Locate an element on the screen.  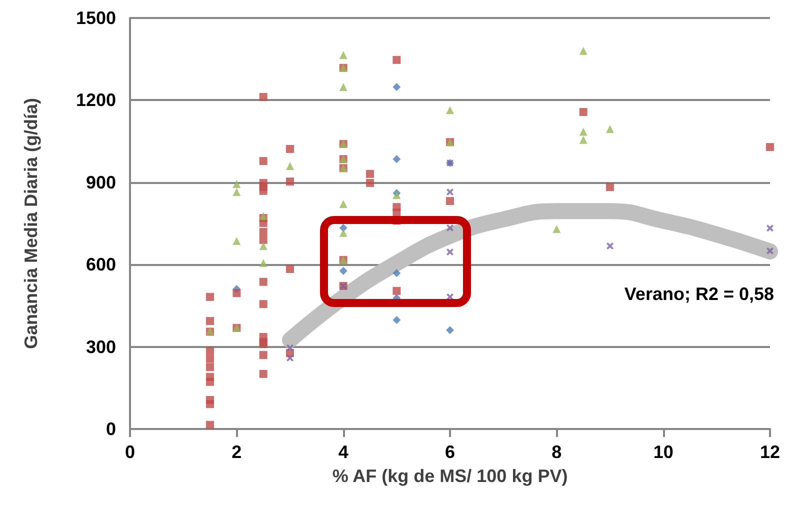
y-axis-title: Ganancia Media Diaria (g/día) is located at coordinates (31, 224).